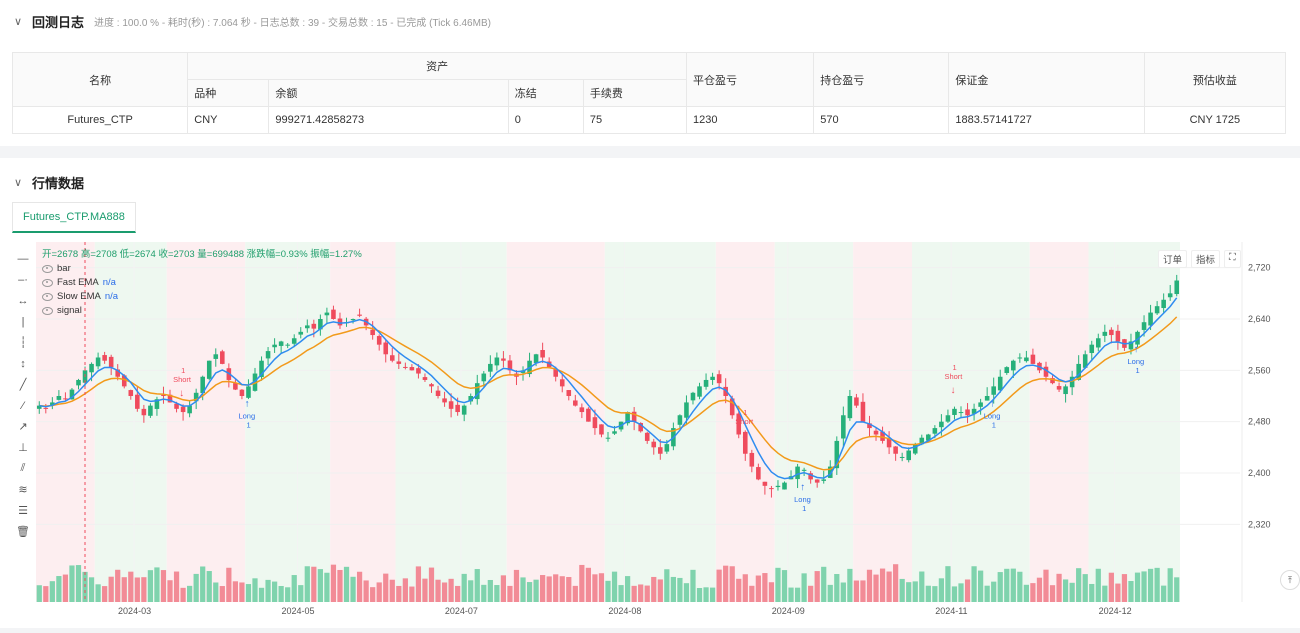 The width and height of the screenshot is (1300, 633). What do you see at coordinates (49, 182) in the screenshot?
I see `market-data-header: ∨ 行情数据` at bounding box center [49, 182].